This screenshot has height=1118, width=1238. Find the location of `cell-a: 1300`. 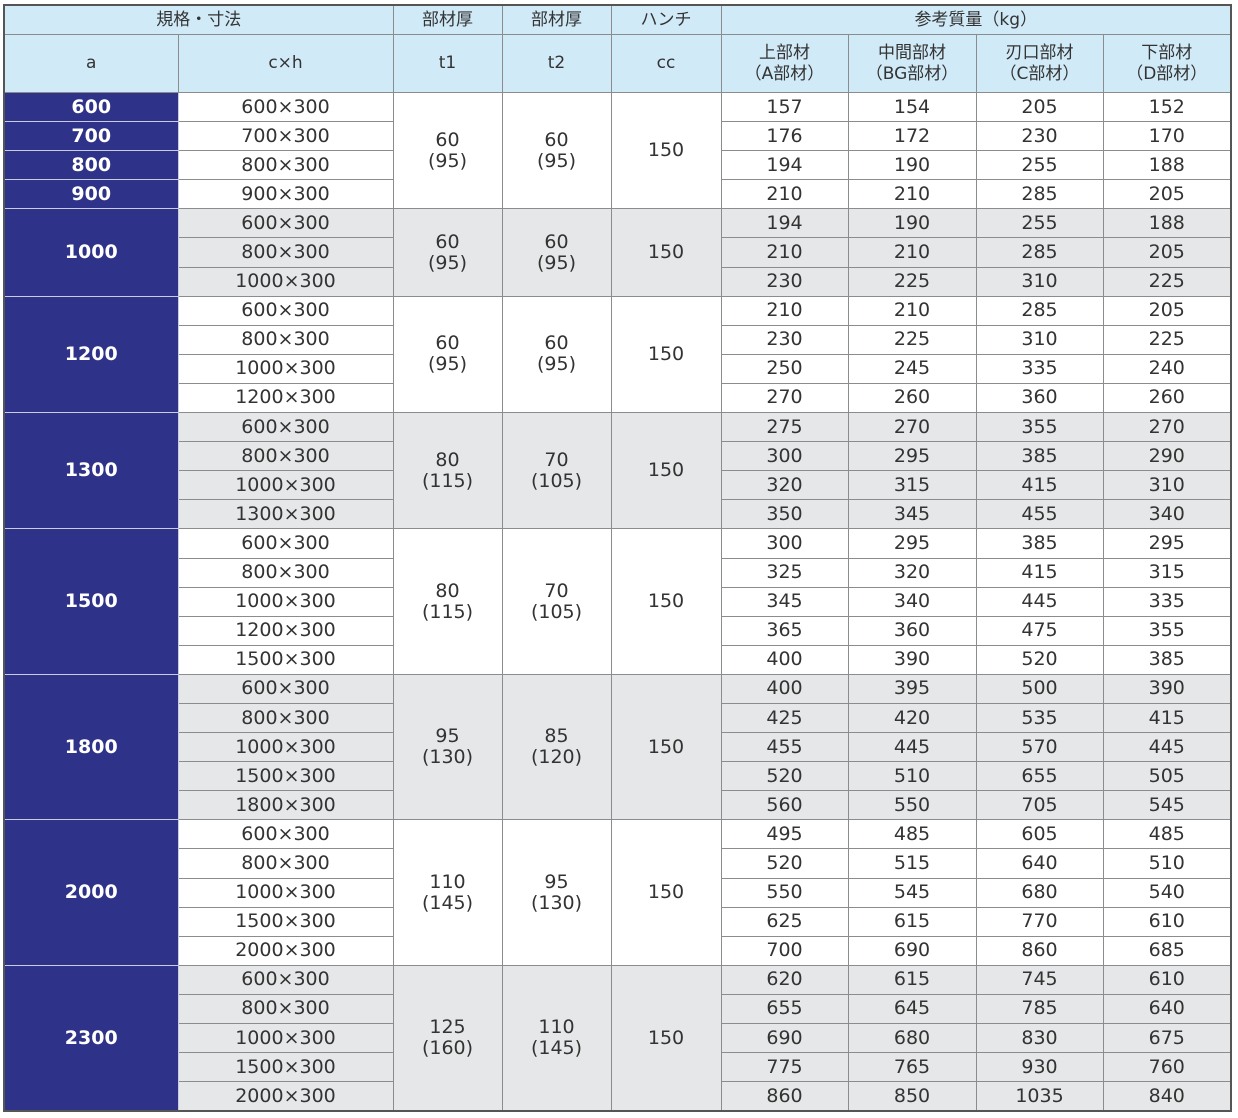

cell-a: 1300 is located at coordinates (91, 471).